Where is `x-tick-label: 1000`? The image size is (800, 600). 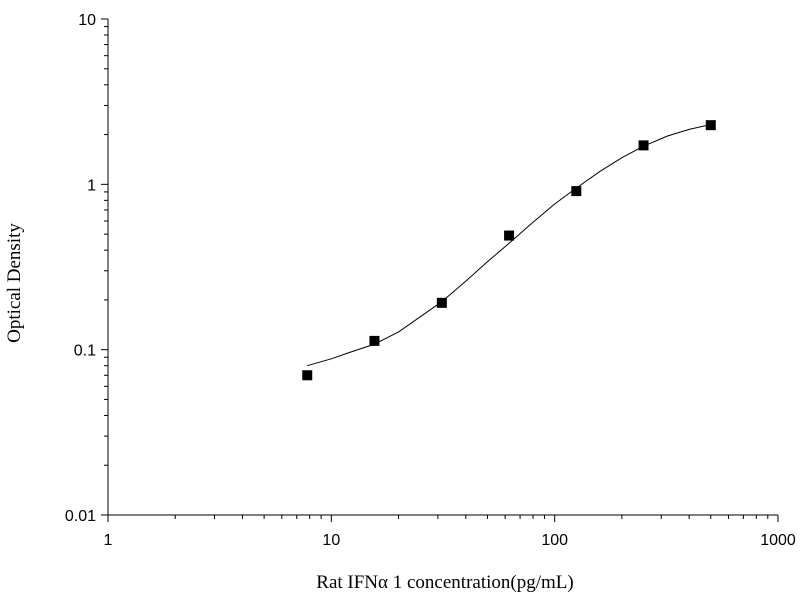
x-tick-label: 1000 is located at coordinates (778, 540).